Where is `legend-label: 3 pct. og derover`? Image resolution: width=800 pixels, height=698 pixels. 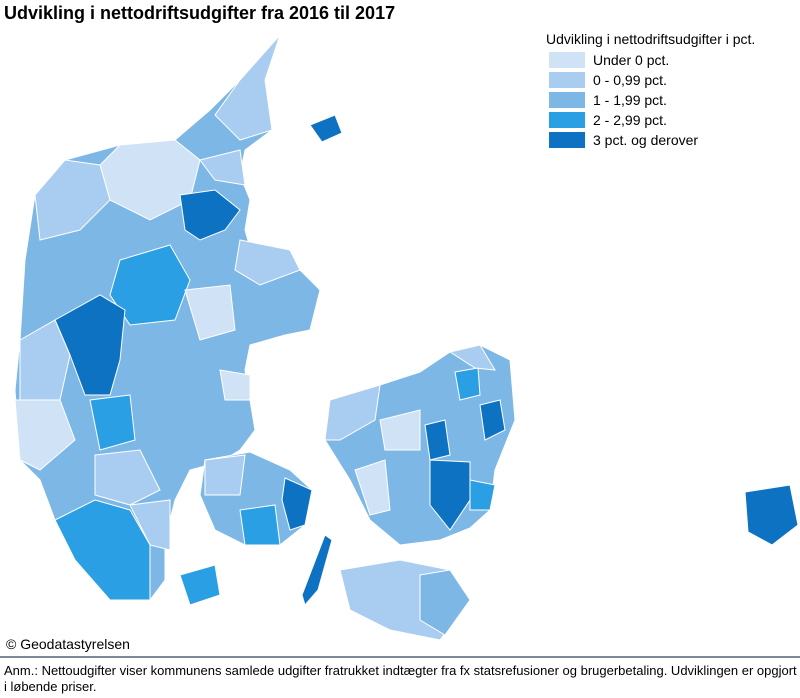 legend-label: 3 pct. og derover is located at coordinates (646, 140).